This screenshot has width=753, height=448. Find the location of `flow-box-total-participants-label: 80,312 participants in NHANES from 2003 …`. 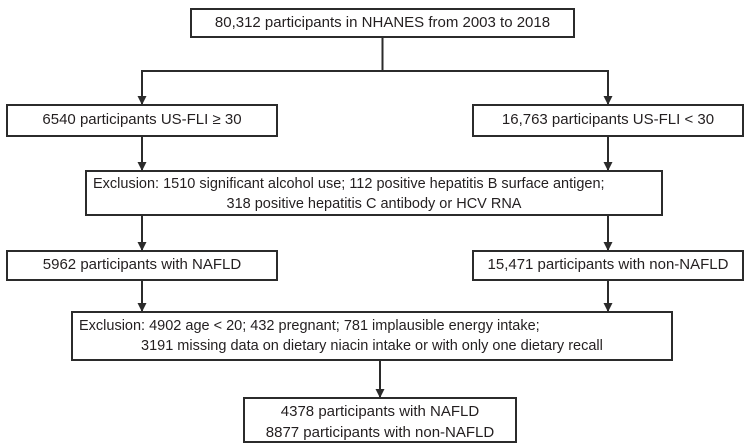

flow-box-total-participants-label: 80,312 participants in NHANES from 2003 … is located at coordinates (382, 22).